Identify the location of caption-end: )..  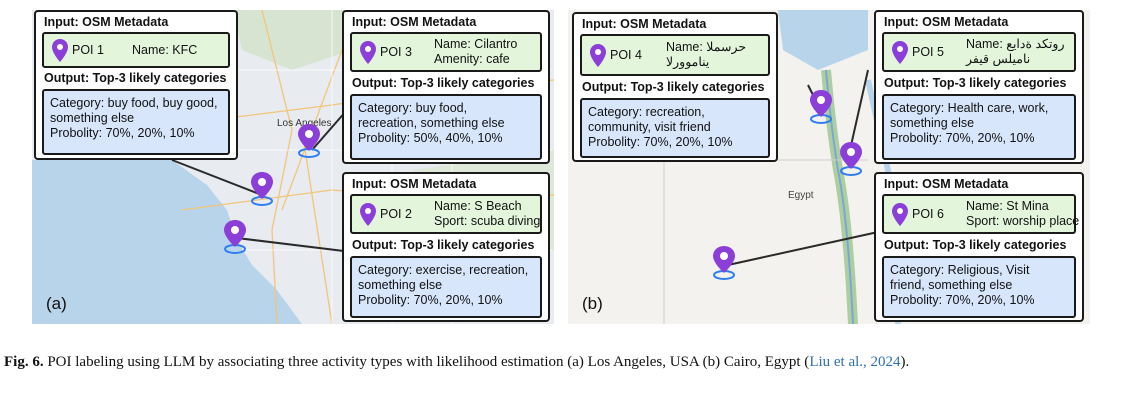
(905, 362).